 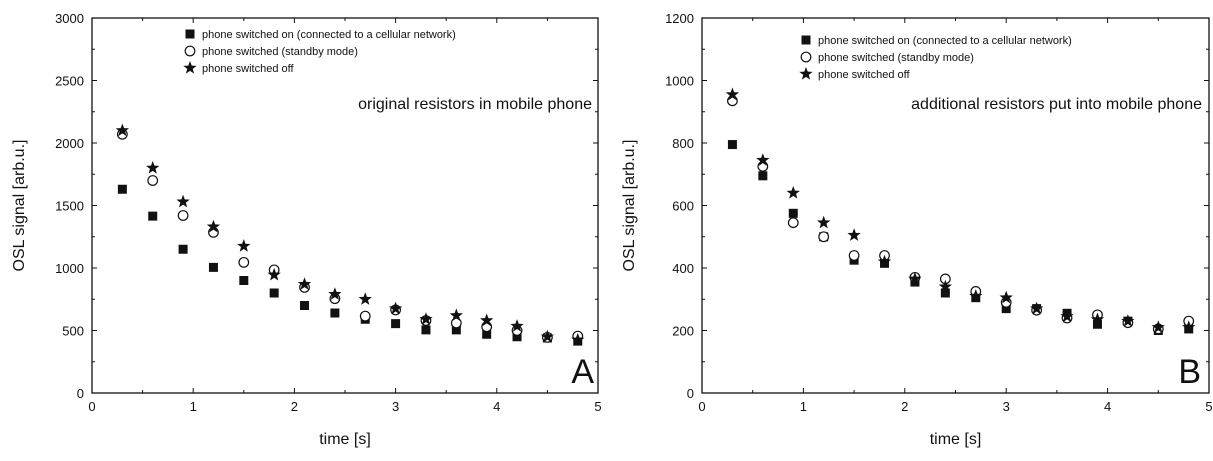 I want to click on y-tick-label: 200, so click(x=683, y=331).